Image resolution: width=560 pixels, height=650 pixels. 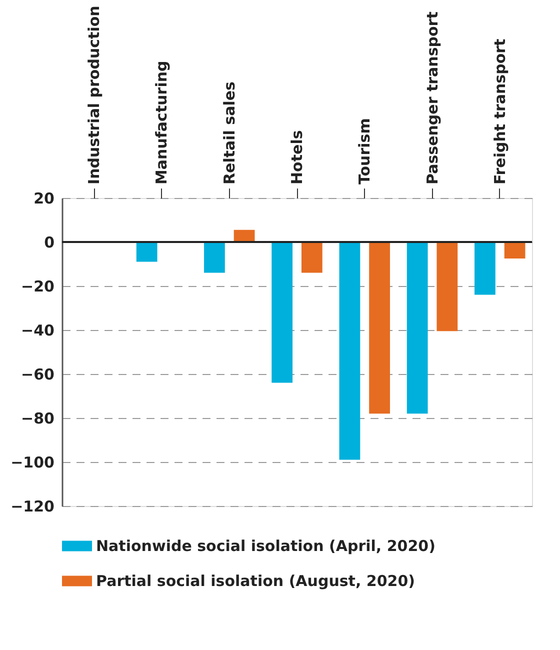 I want to click on y-tick-label: −100, so click(x=32, y=463).